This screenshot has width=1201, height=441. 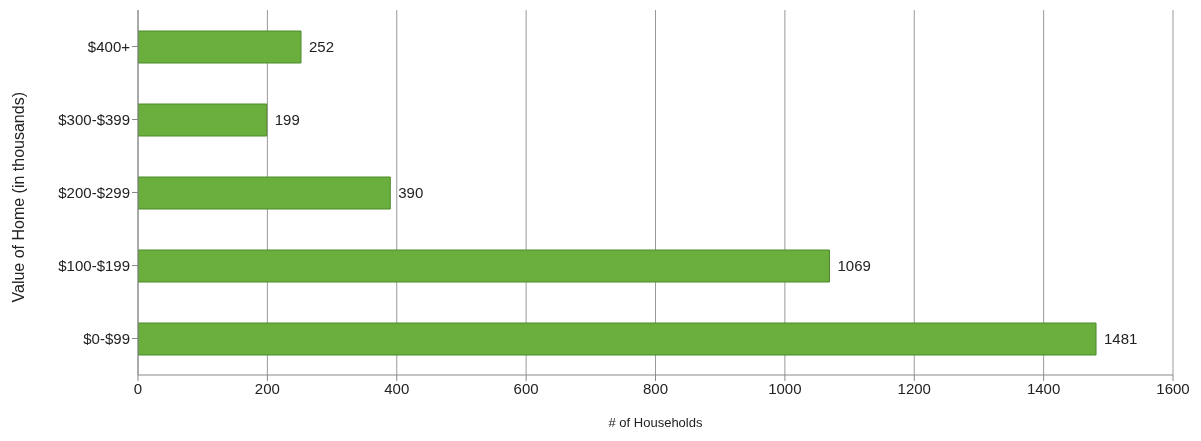 What do you see at coordinates (267, 388) in the screenshot?
I see `x-tick-label: 200` at bounding box center [267, 388].